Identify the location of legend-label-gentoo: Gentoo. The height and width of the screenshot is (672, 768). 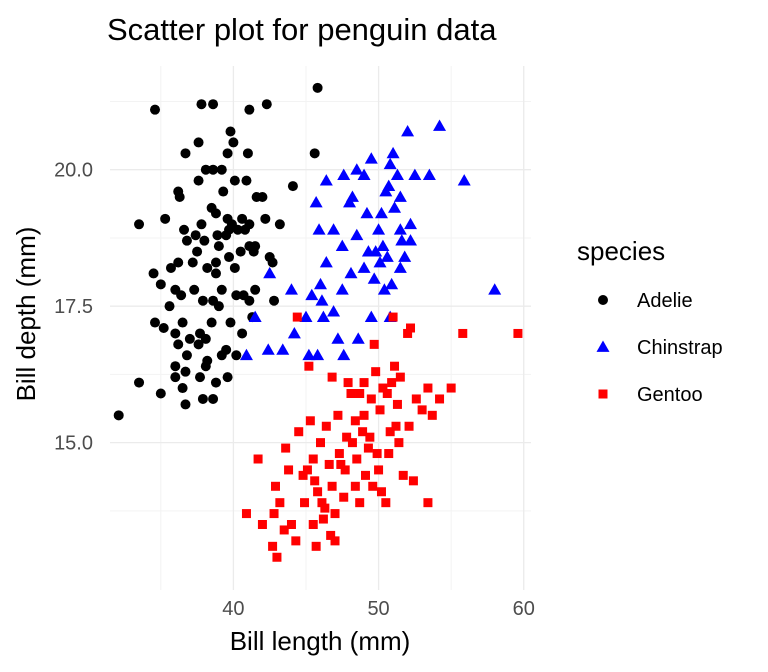
(670, 395).